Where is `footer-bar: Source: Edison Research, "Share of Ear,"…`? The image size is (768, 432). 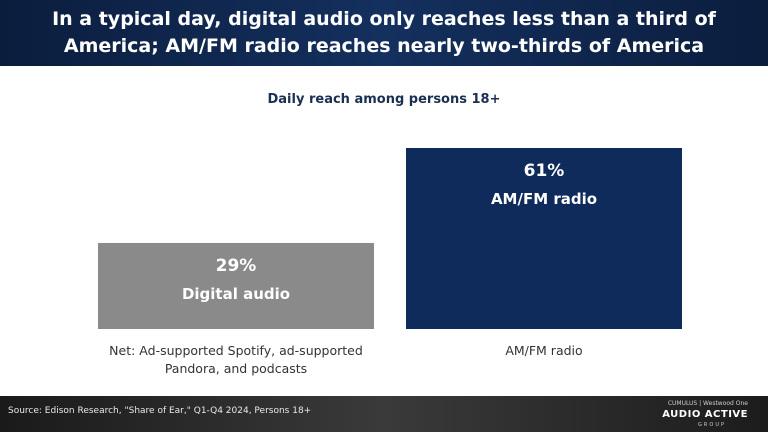
footer-bar: Source: Edison Research, "Share of Ear,"… is located at coordinates (384, 414).